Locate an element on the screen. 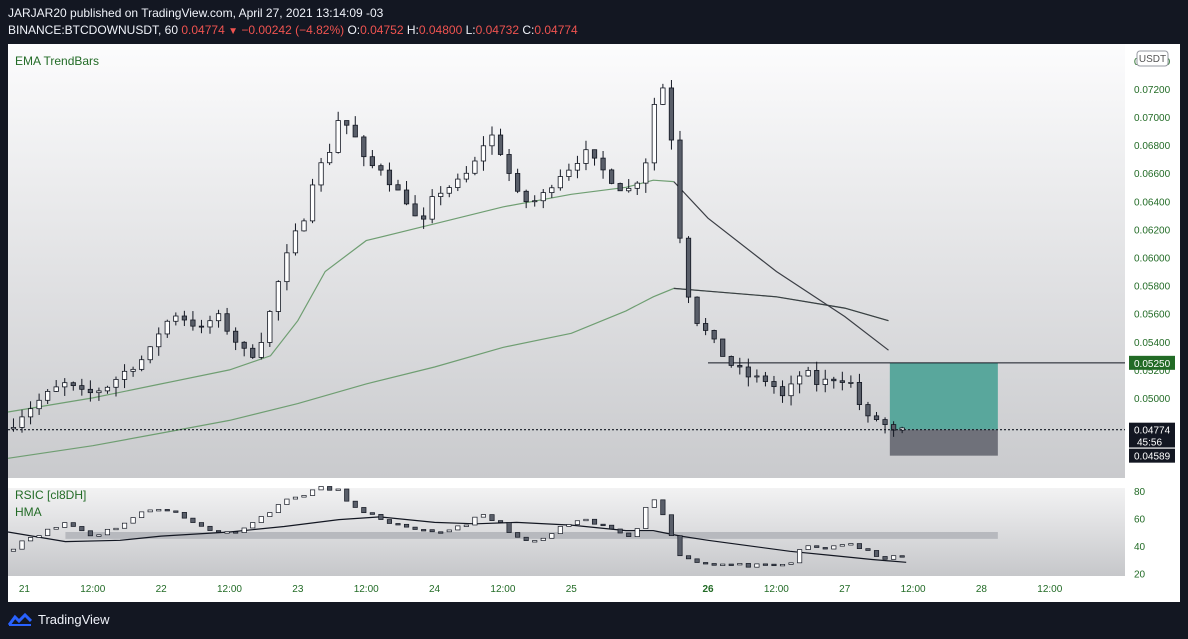 This screenshot has height=639, width=1188. time-axis is located at coordinates (594, 589).